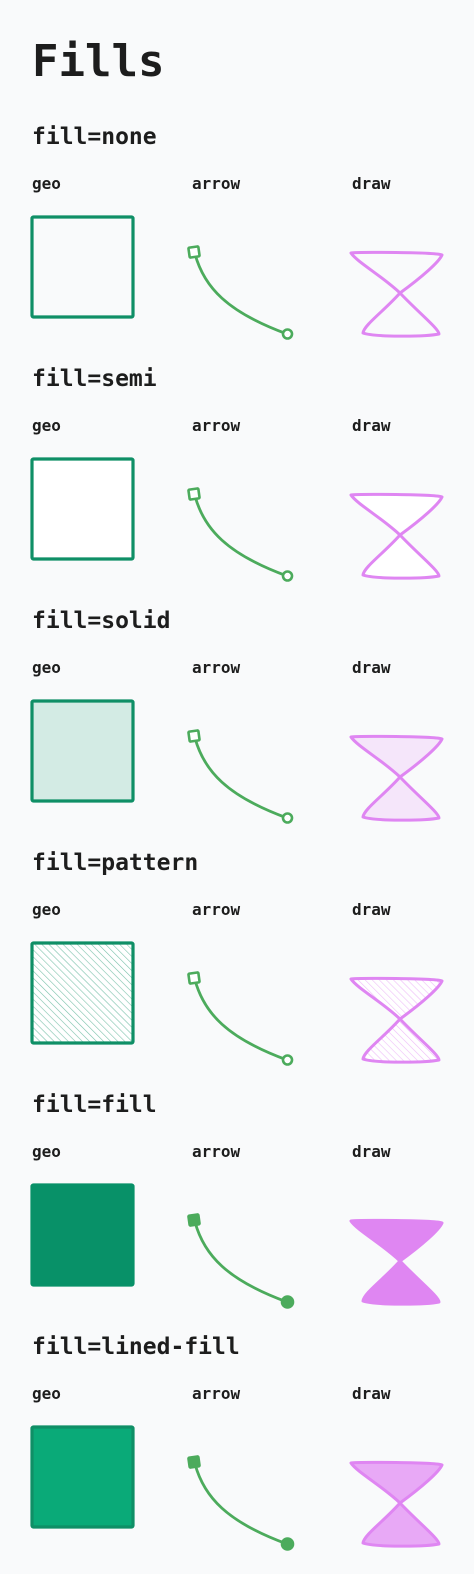  I want to click on page-title: Fills, so click(98, 61).